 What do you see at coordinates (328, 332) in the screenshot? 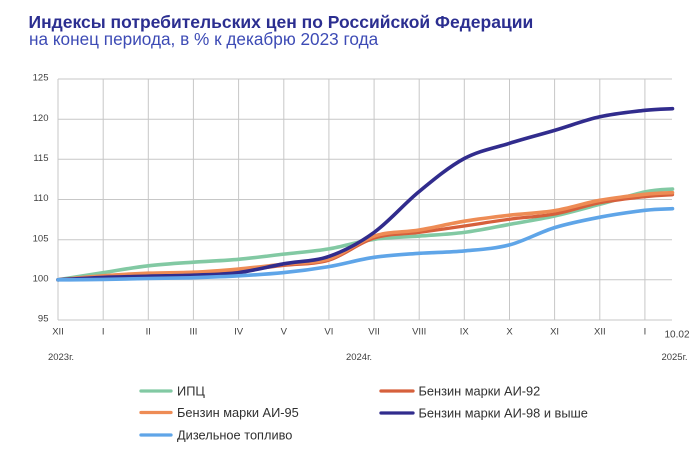
I see `svg-text: VI` at bounding box center [328, 332].